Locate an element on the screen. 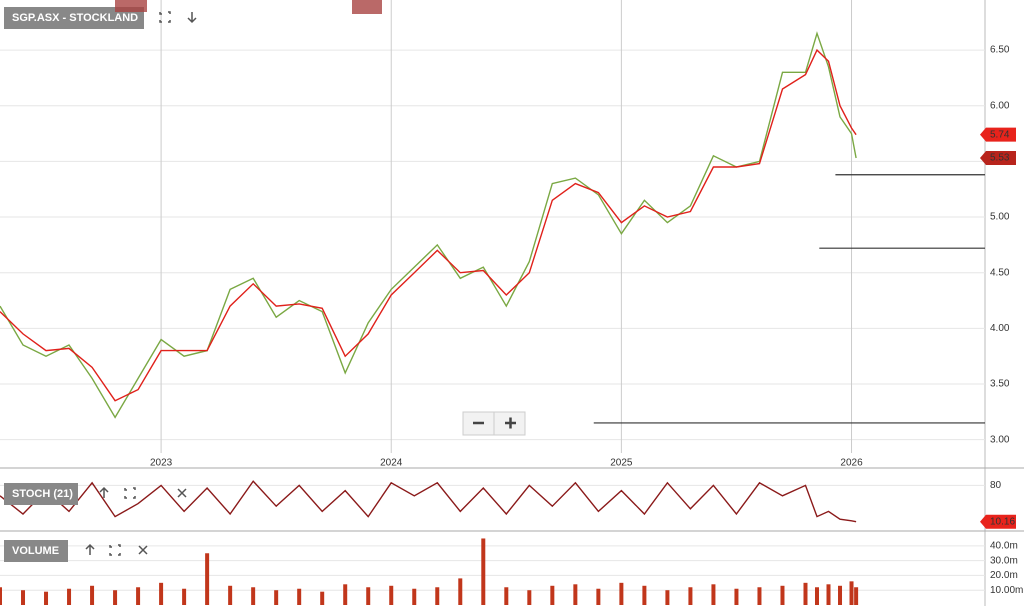  value-label: 10.16 is located at coordinates (1002, 521).